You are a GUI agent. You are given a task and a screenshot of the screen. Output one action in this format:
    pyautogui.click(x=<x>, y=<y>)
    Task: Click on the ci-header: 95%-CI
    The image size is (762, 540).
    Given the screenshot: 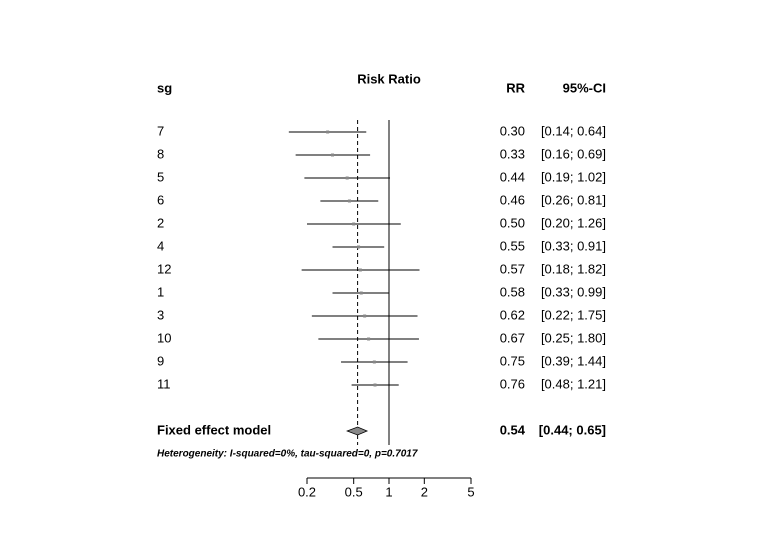 What is the action you would take?
    pyautogui.click(x=584, y=87)
    